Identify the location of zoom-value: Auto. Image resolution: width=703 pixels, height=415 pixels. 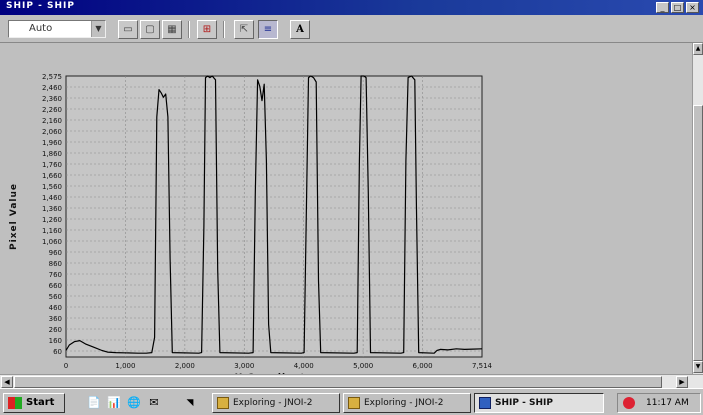
(41, 28).